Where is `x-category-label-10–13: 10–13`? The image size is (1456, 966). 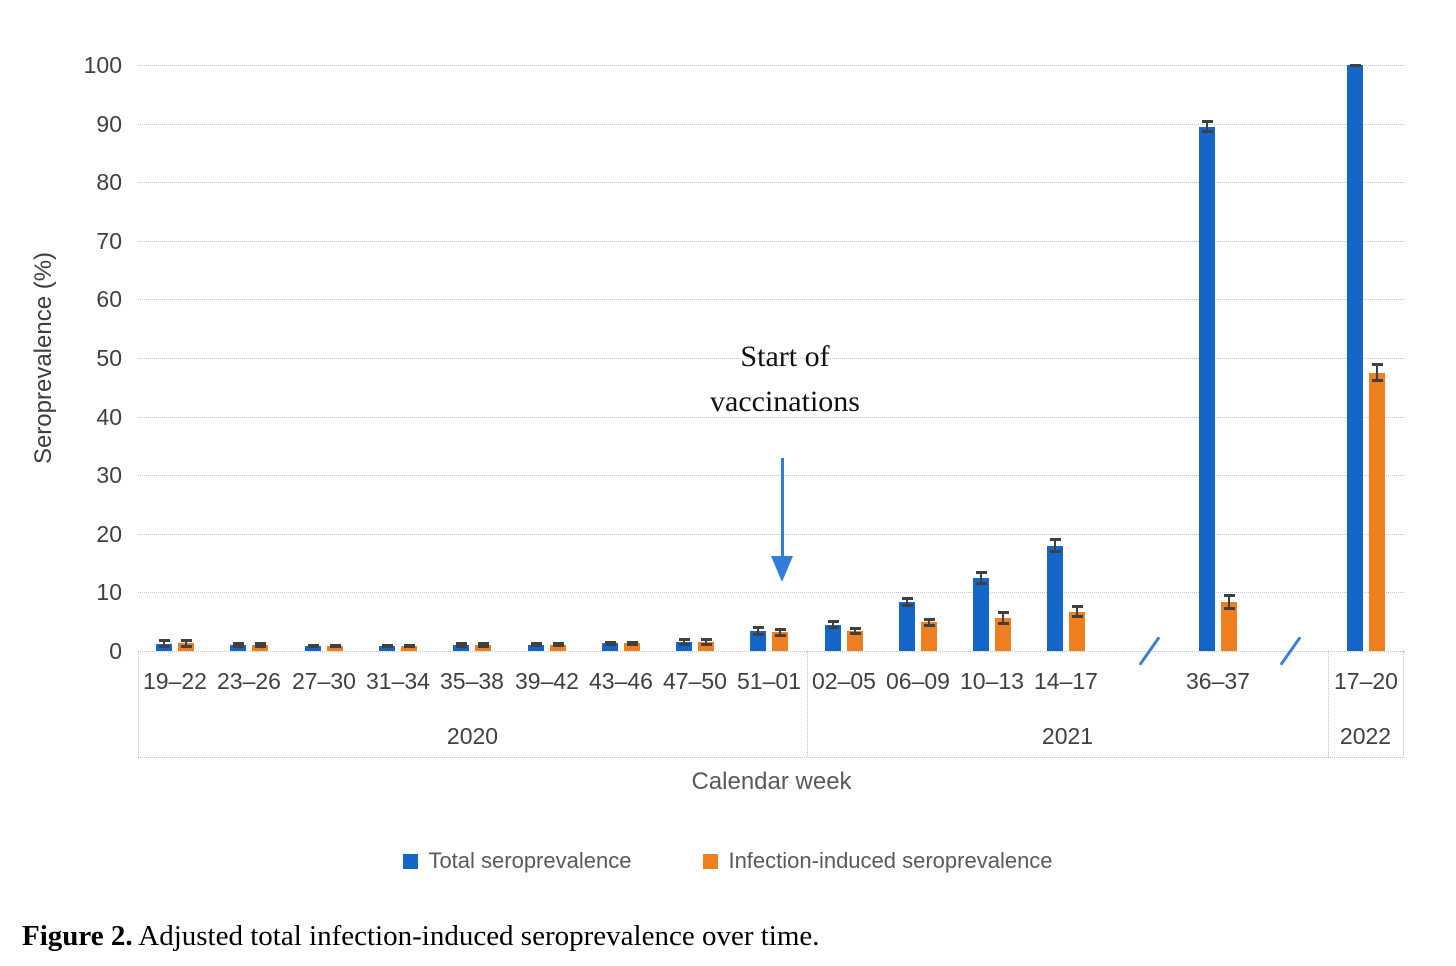
x-category-label-10–13: 10–13 is located at coordinates (992, 681).